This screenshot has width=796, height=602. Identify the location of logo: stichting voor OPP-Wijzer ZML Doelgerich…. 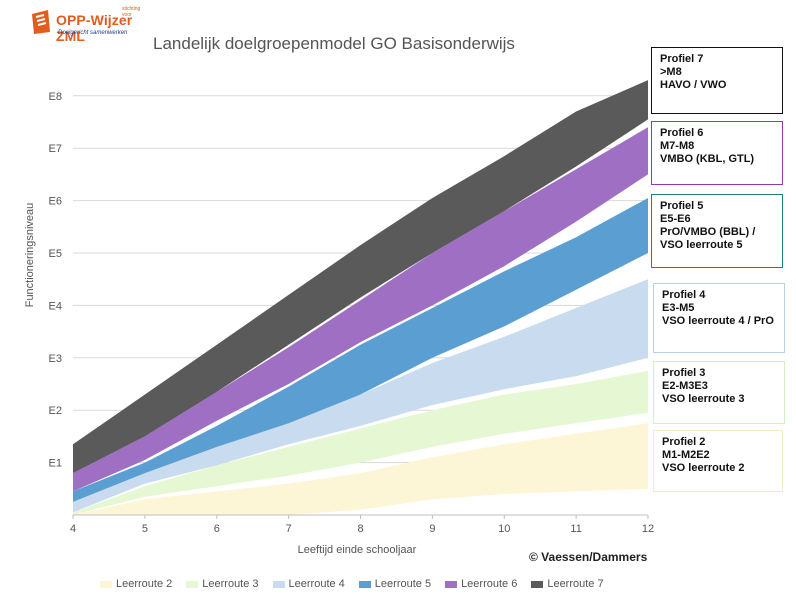
(90, 25).